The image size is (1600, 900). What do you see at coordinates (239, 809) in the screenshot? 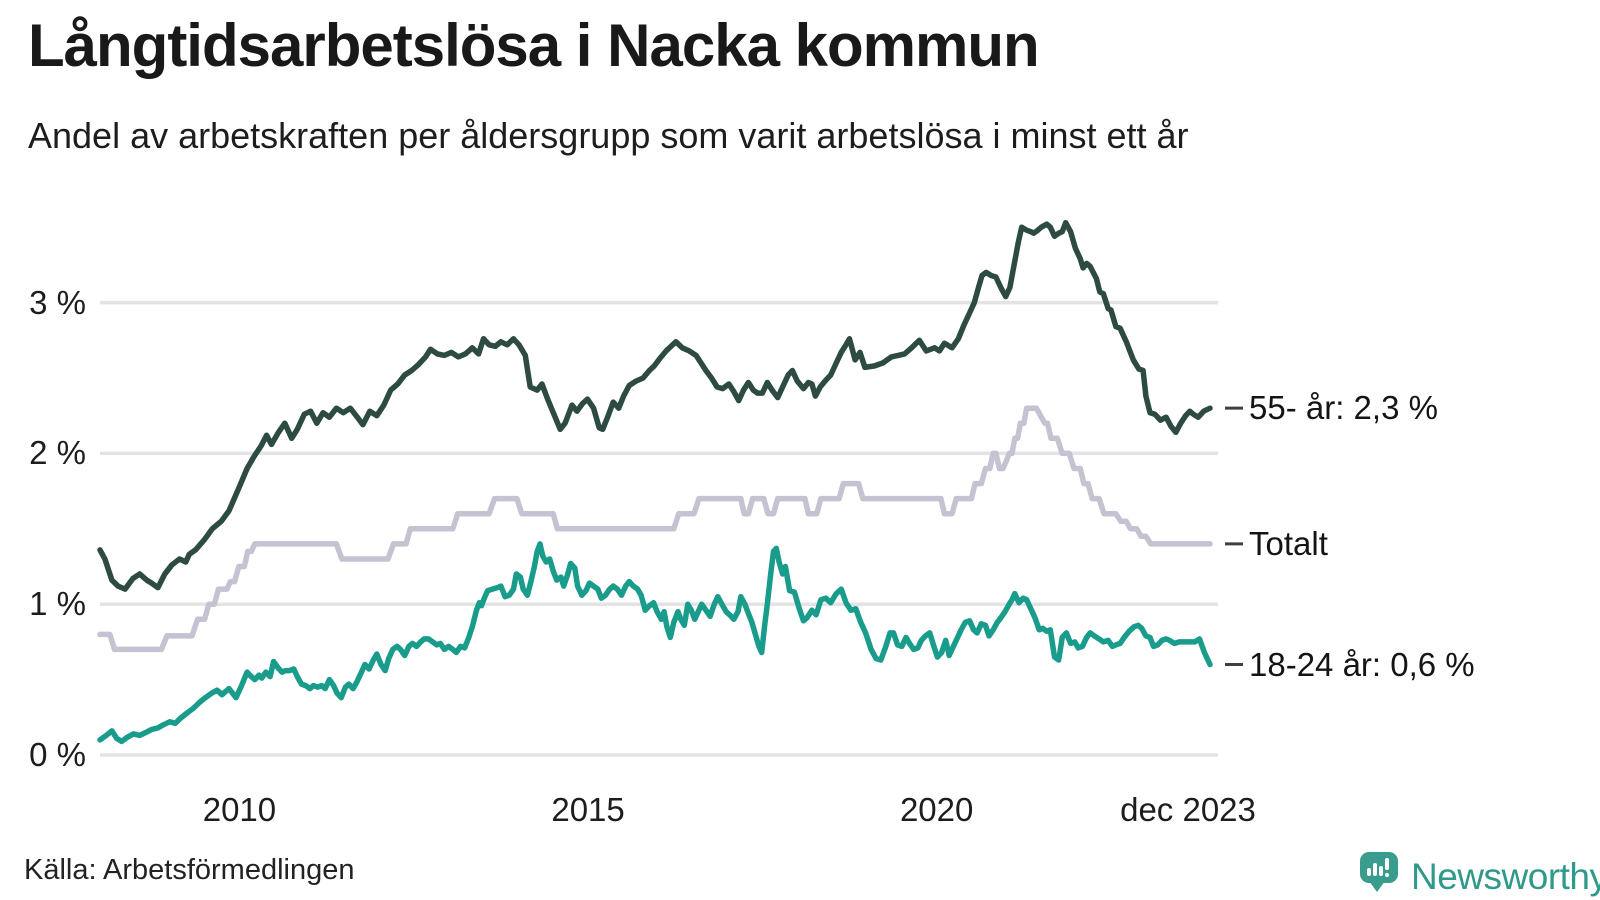
I see `x-tick-label-2010: 2010` at bounding box center [239, 809].